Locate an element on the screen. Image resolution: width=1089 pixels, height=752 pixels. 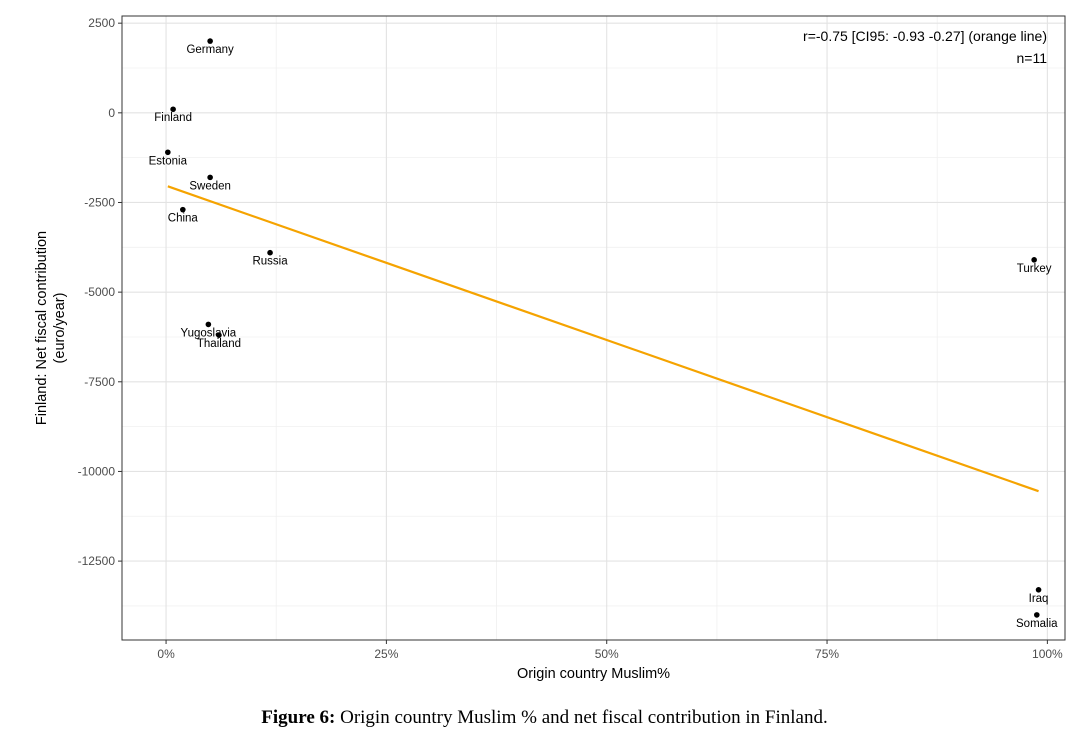
y-tick-label: 0 is located at coordinates (111, 113).